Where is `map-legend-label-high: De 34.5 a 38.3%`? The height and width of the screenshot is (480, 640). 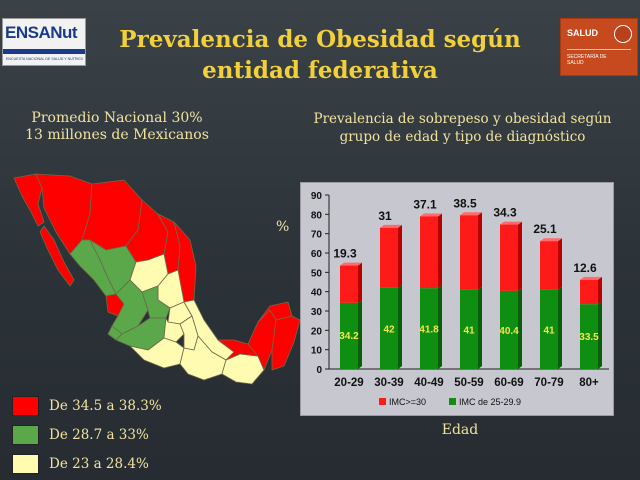
map-legend-label-high: De 34.5 a 38.3% is located at coordinates (105, 406).